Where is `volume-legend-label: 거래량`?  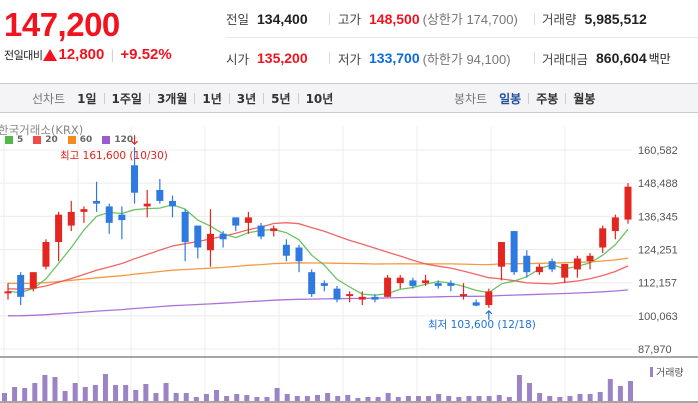 volume-legend-label: 거래량 is located at coordinates (670, 373).